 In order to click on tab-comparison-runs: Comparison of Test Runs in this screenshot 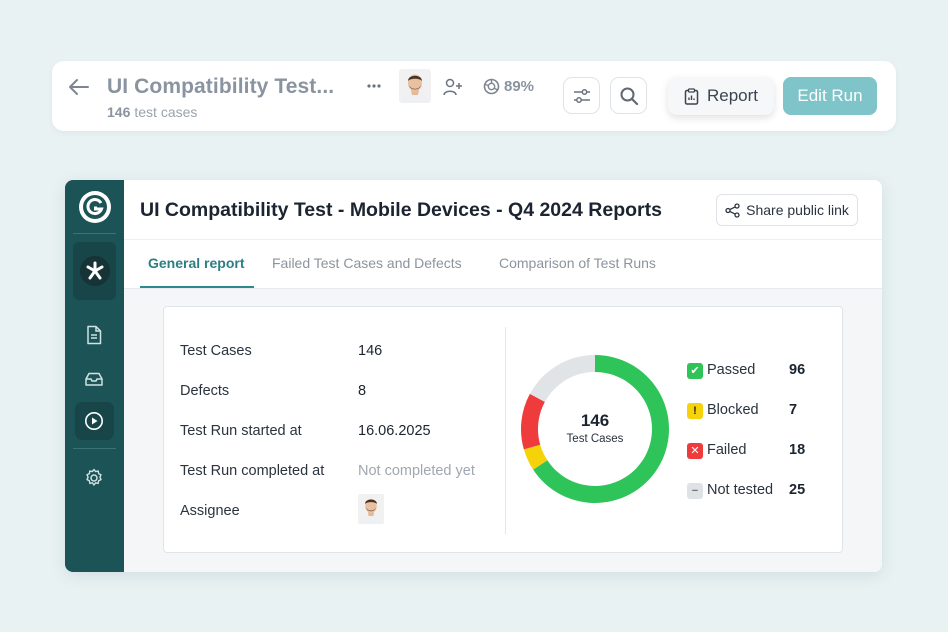, I will do `click(577, 263)`.